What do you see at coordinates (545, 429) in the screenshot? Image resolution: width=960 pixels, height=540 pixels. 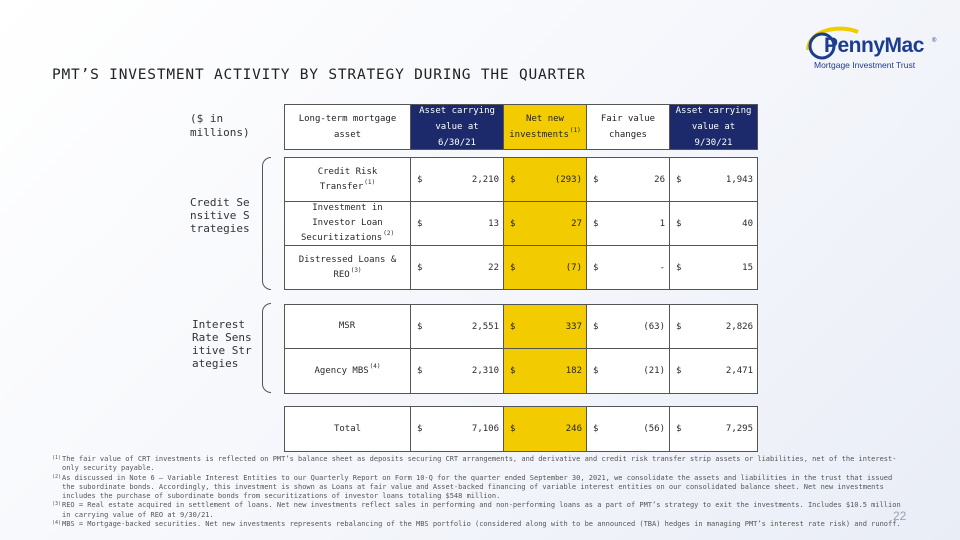 I see `cell: $246` at bounding box center [545, 429].